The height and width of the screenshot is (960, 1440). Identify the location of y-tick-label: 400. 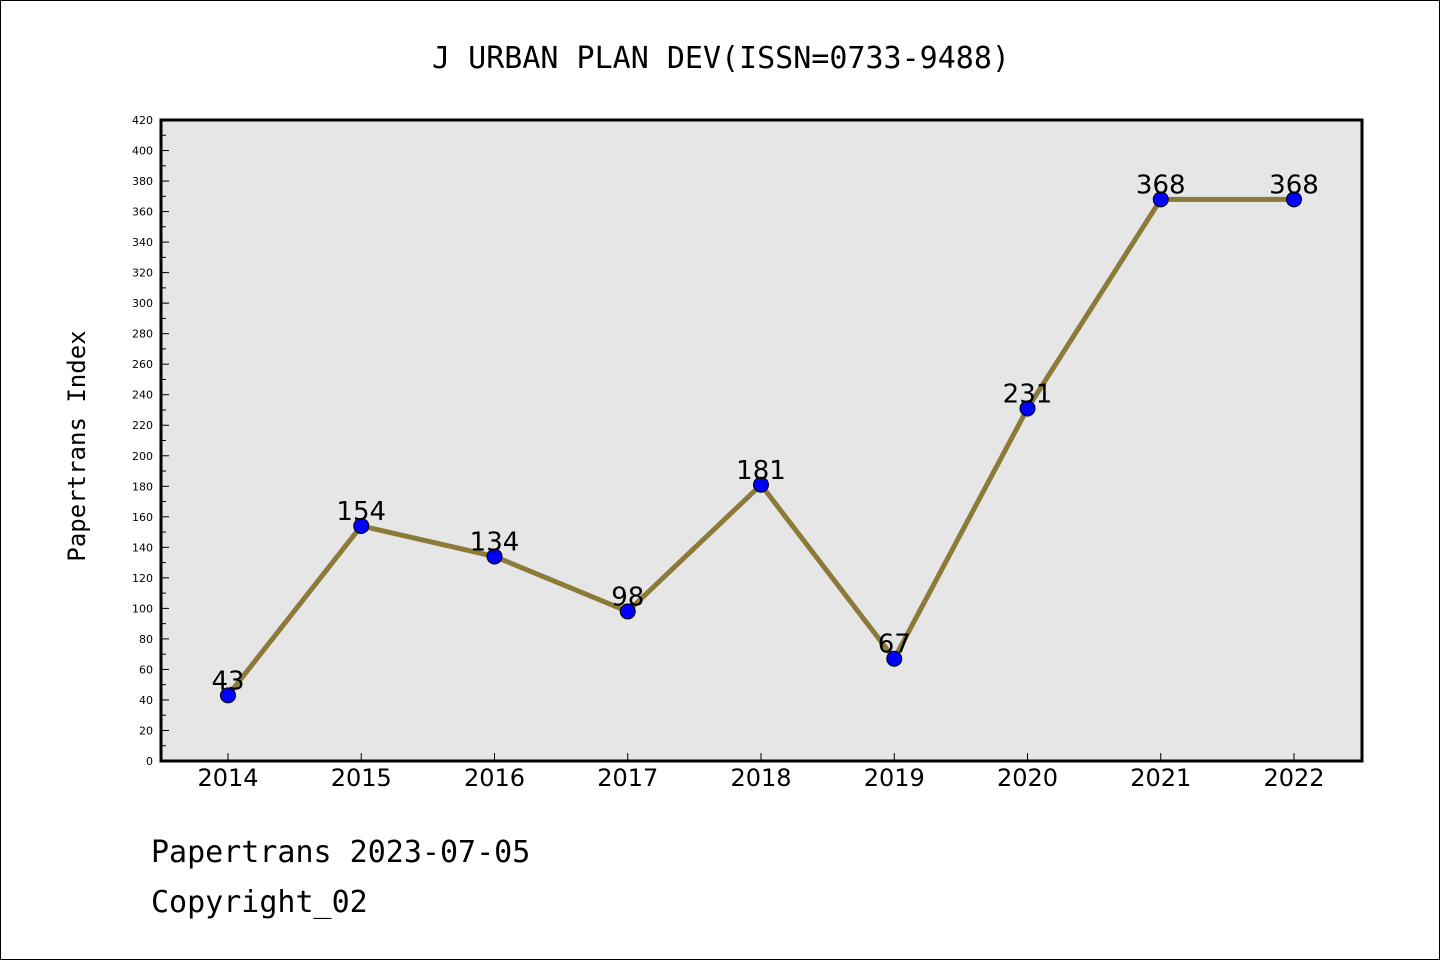
(142, 151).